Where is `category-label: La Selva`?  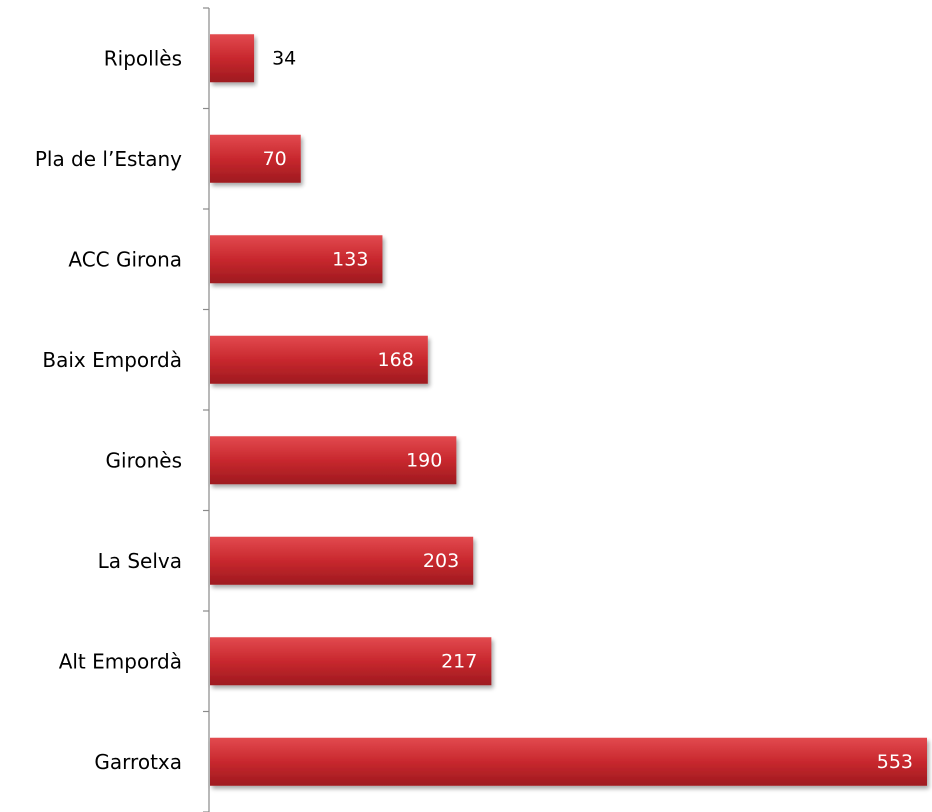 category-label: La Selva is located at coordinates (140, 561).